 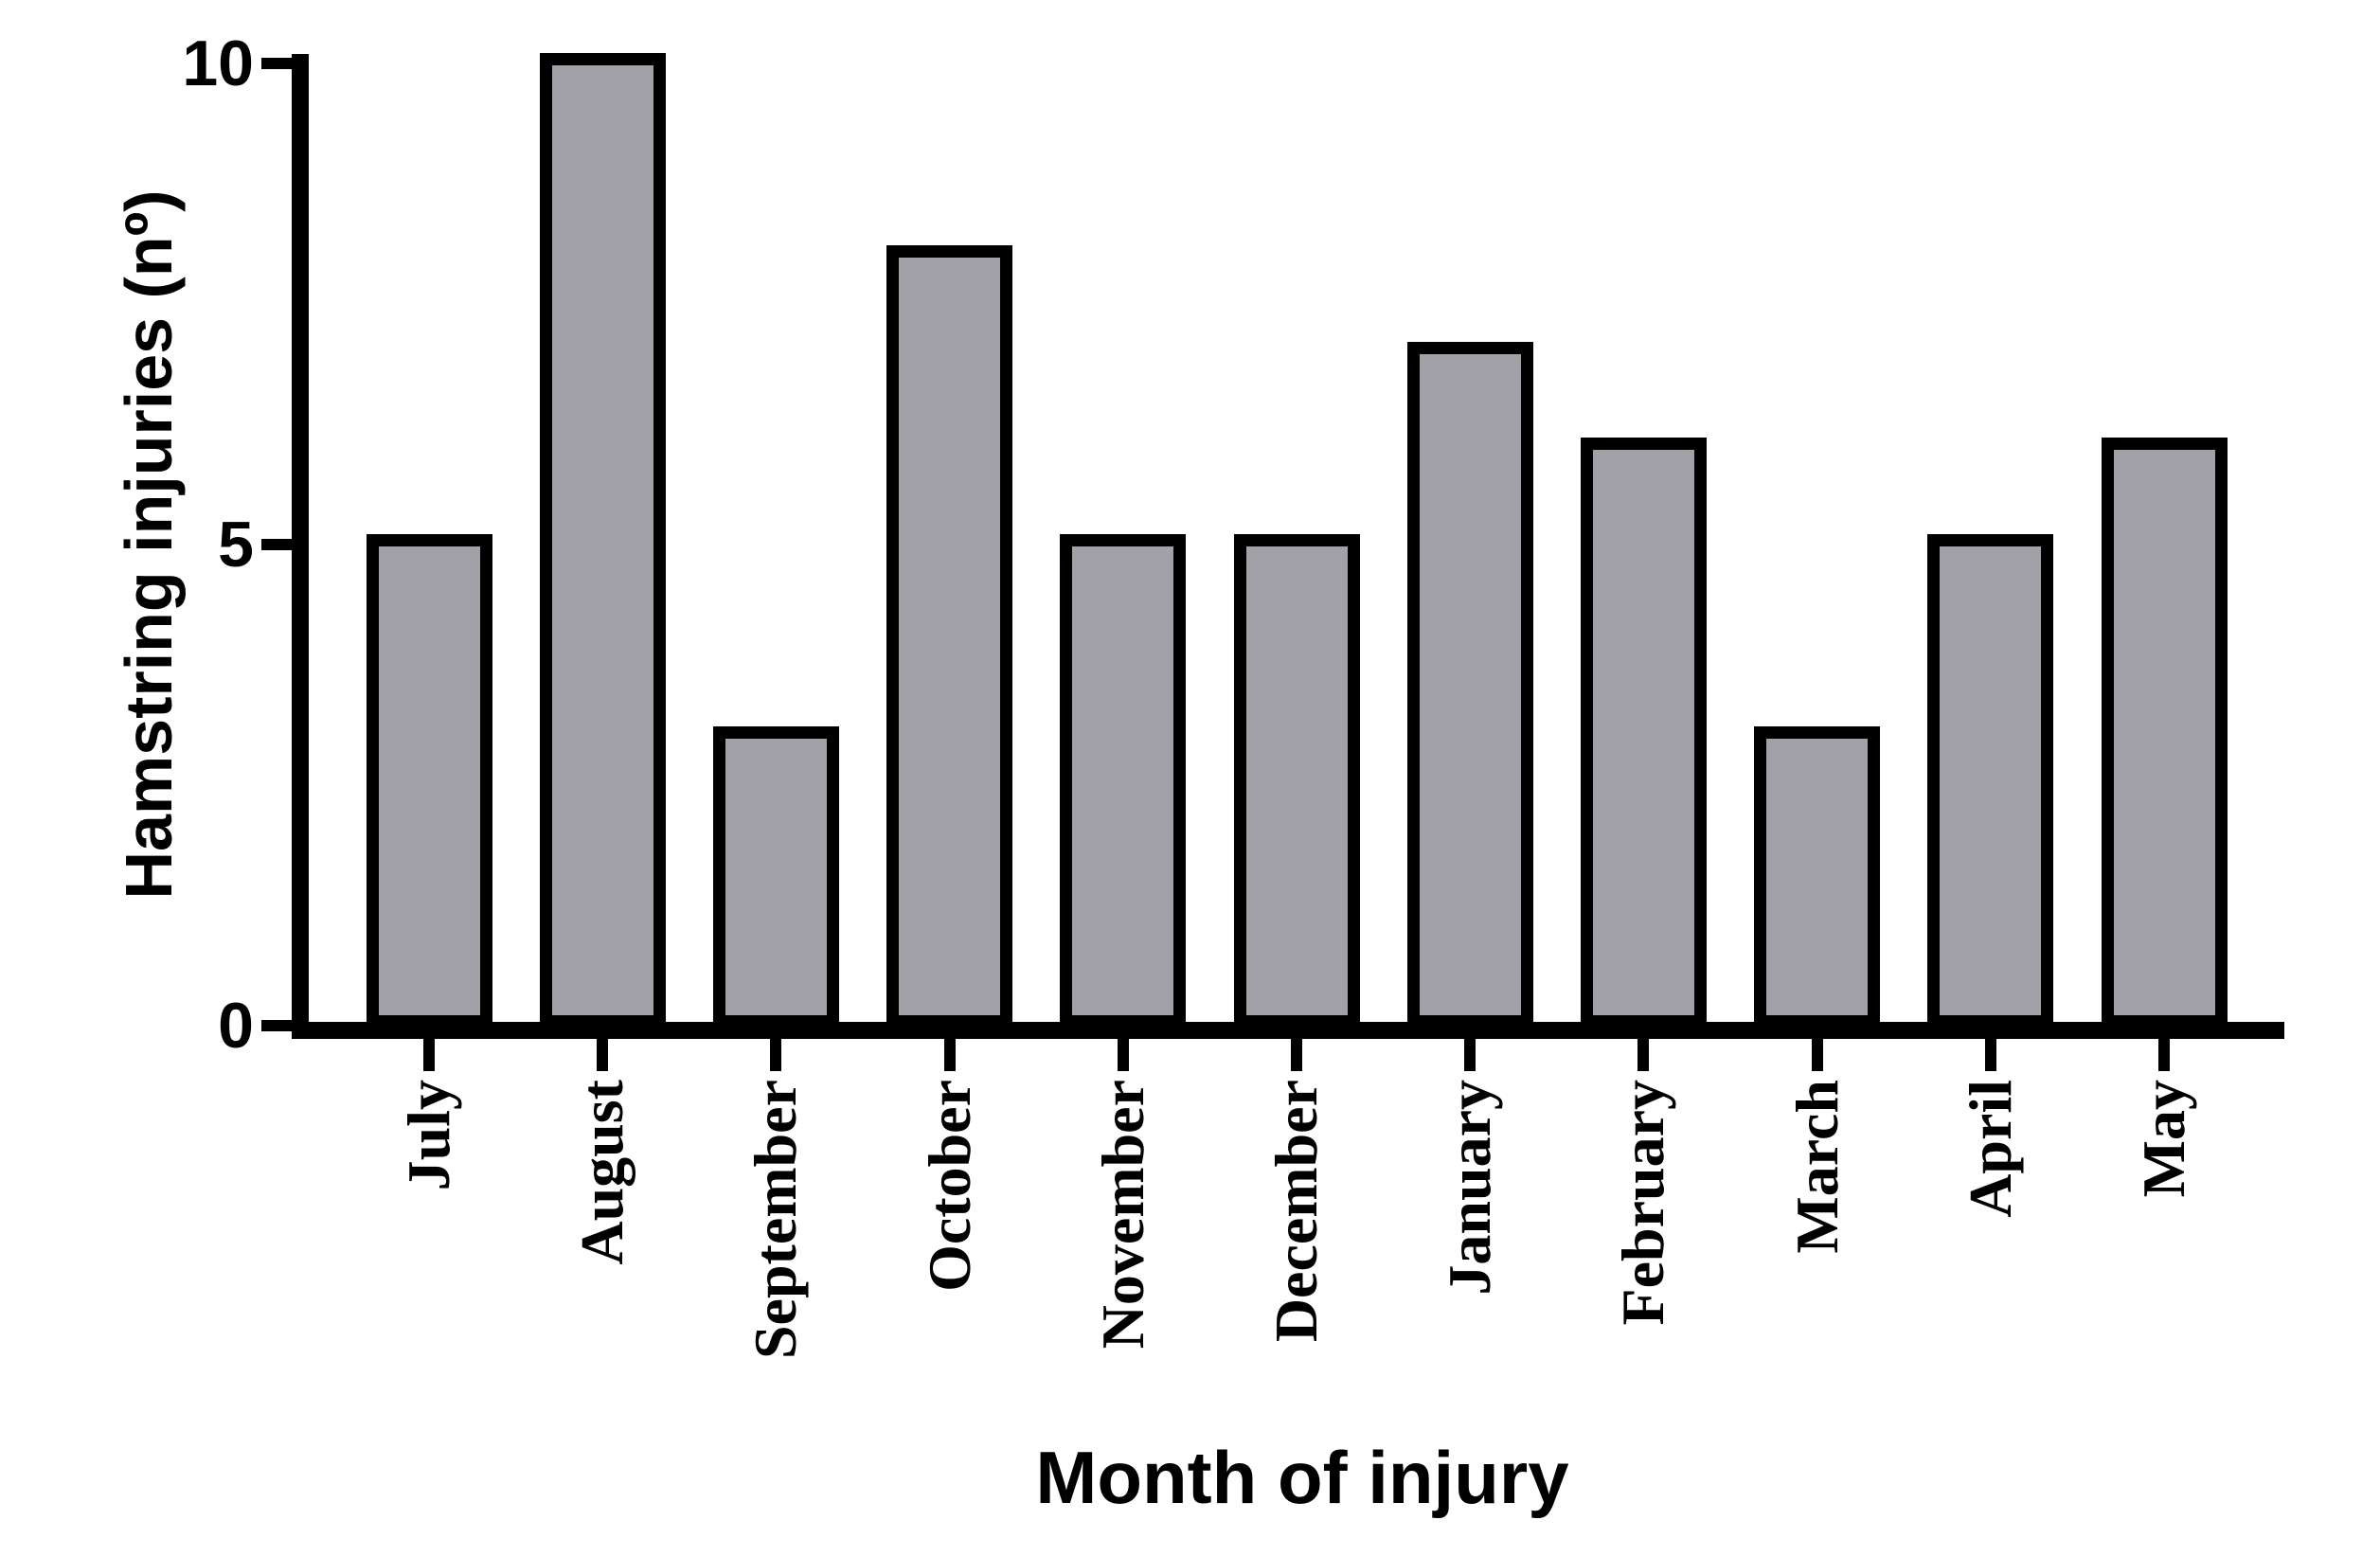 What do you see at coordinates (1123, 781) in the screenshot?
I see `bar-november` at bounding box center [1123, 781].